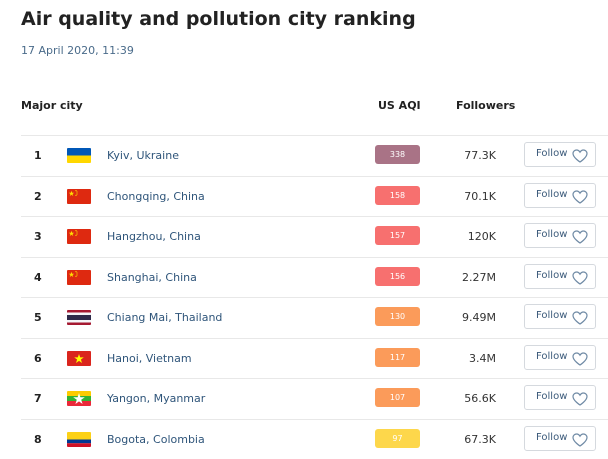 This screenshot has width=608, height=459. What do you see at coordinates (79, 358) in the screenshot?
I see `vietnam-flag-icon` at bounding box center [79, 358].